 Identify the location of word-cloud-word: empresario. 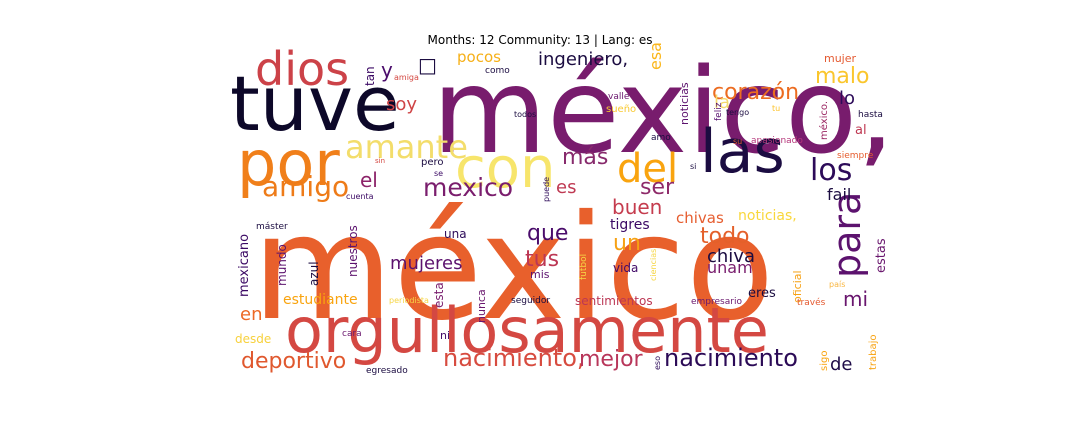
(716, 302).